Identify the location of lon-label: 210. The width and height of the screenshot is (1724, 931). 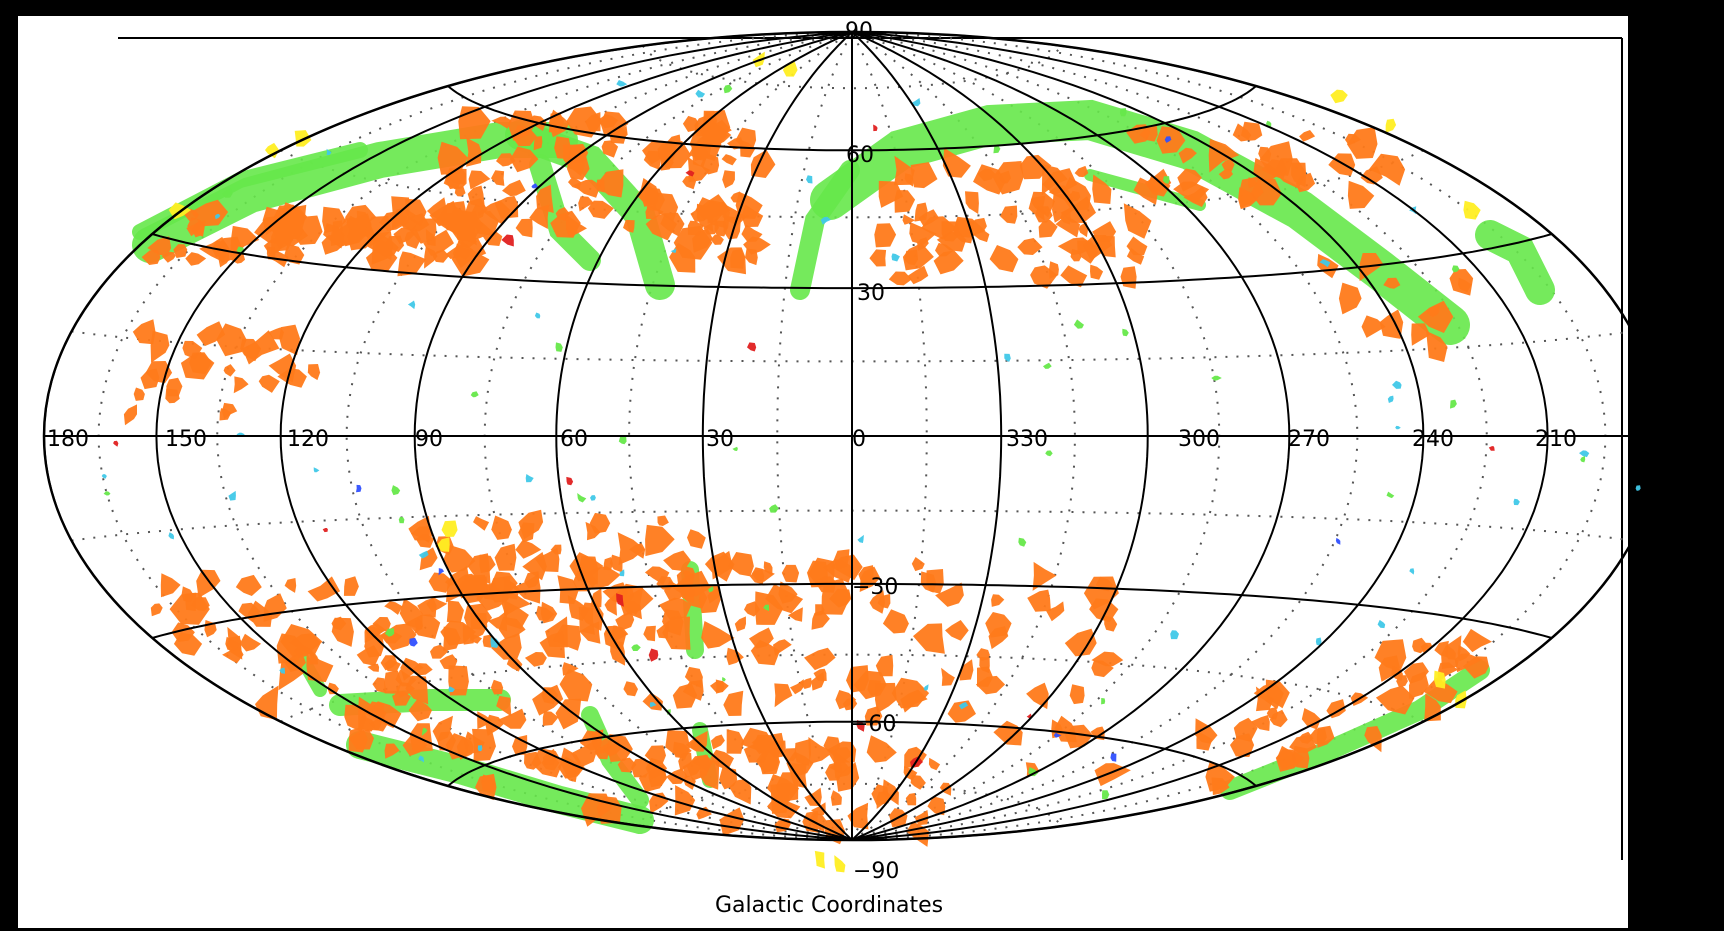
(1556, 439).